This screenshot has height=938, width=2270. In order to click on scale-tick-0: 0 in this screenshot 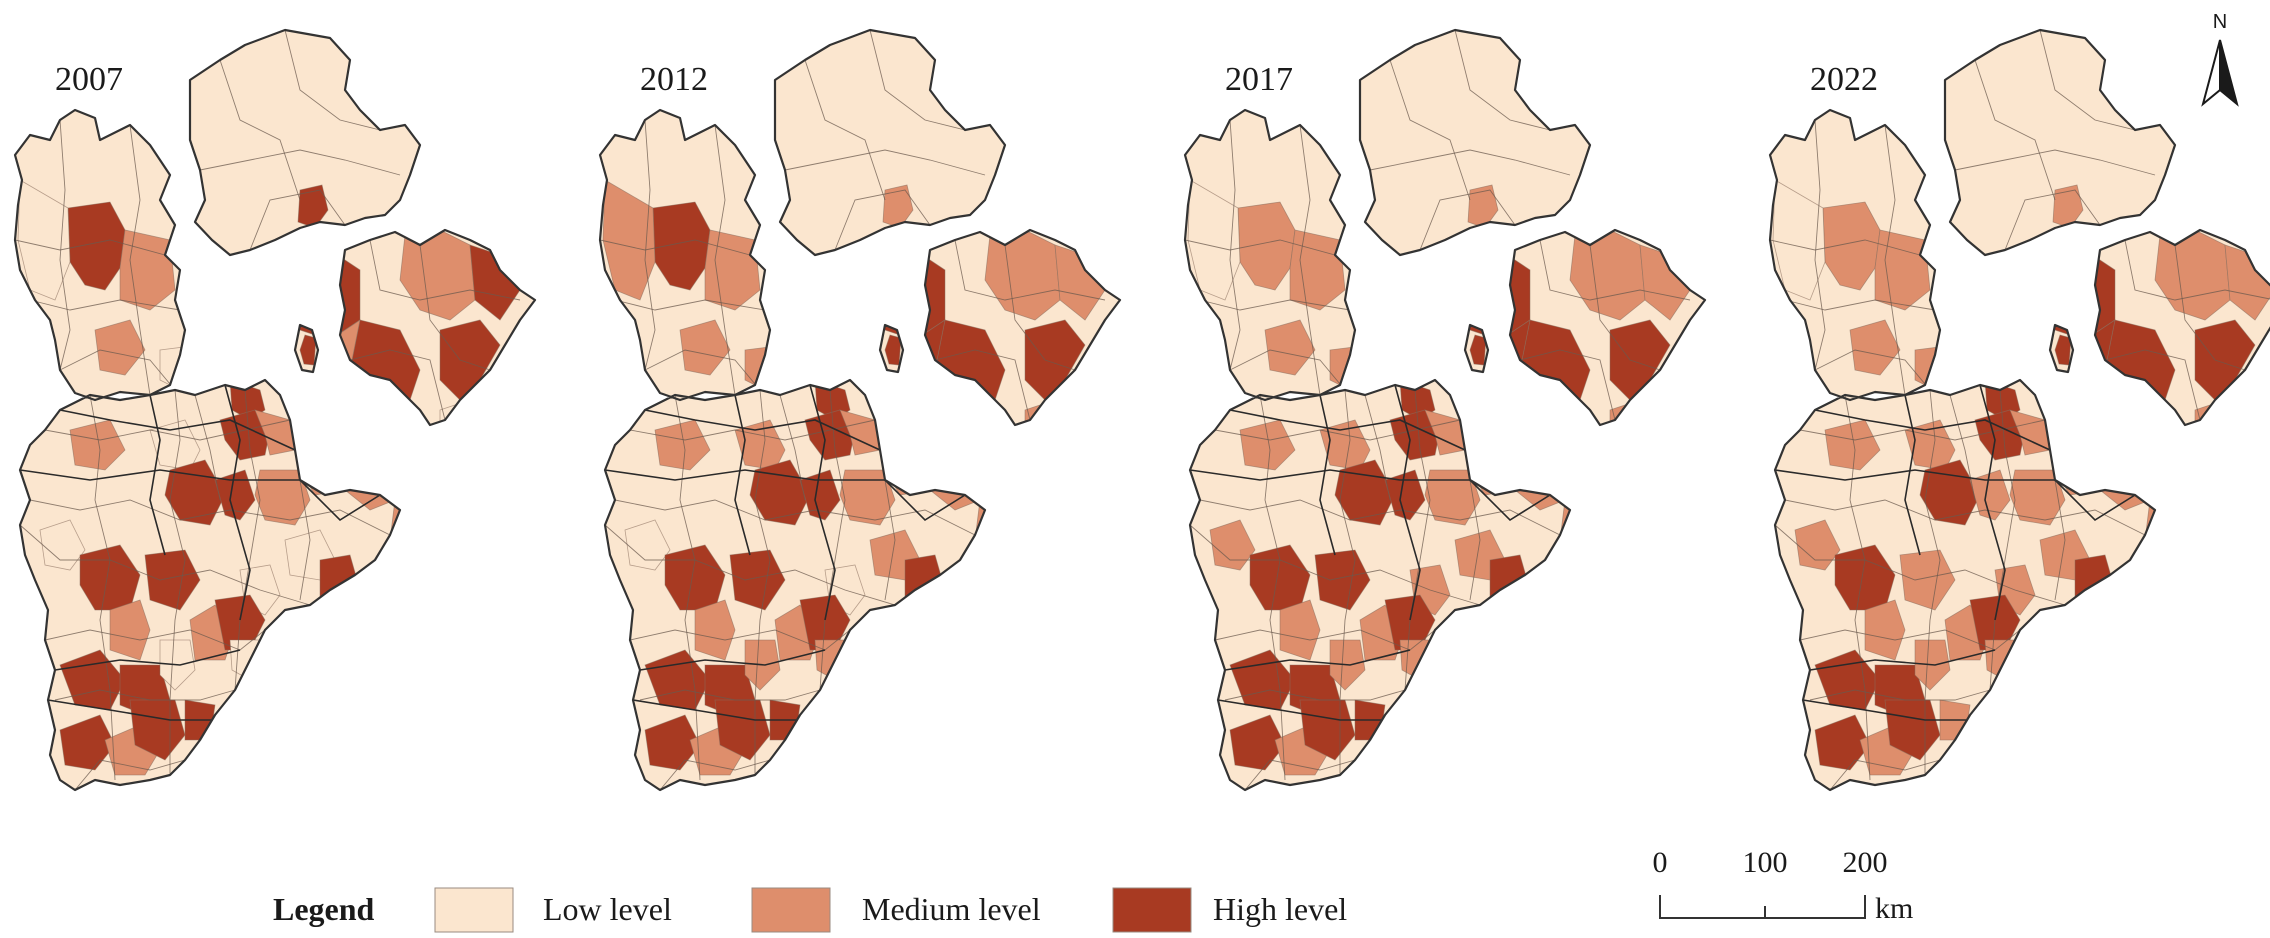, I will do `click(1660, 862)`.